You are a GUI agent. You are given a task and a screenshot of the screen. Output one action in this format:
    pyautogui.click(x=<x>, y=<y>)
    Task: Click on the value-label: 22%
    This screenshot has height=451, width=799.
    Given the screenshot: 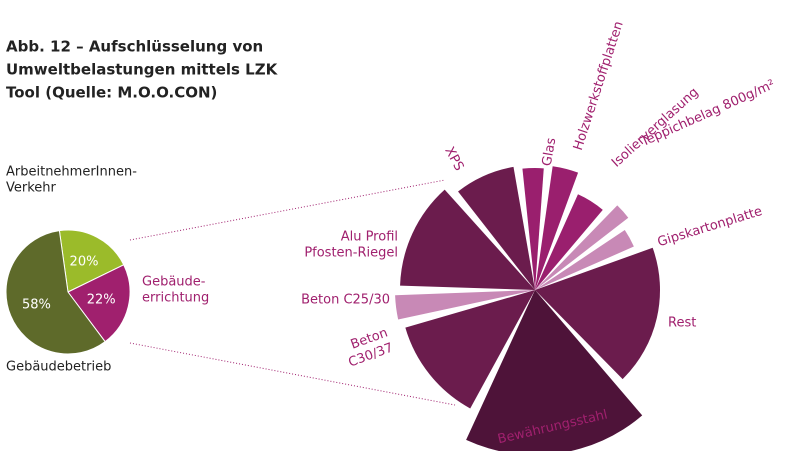 What is the action you would take?
    pyautogui.click(x=101, y=300)
    